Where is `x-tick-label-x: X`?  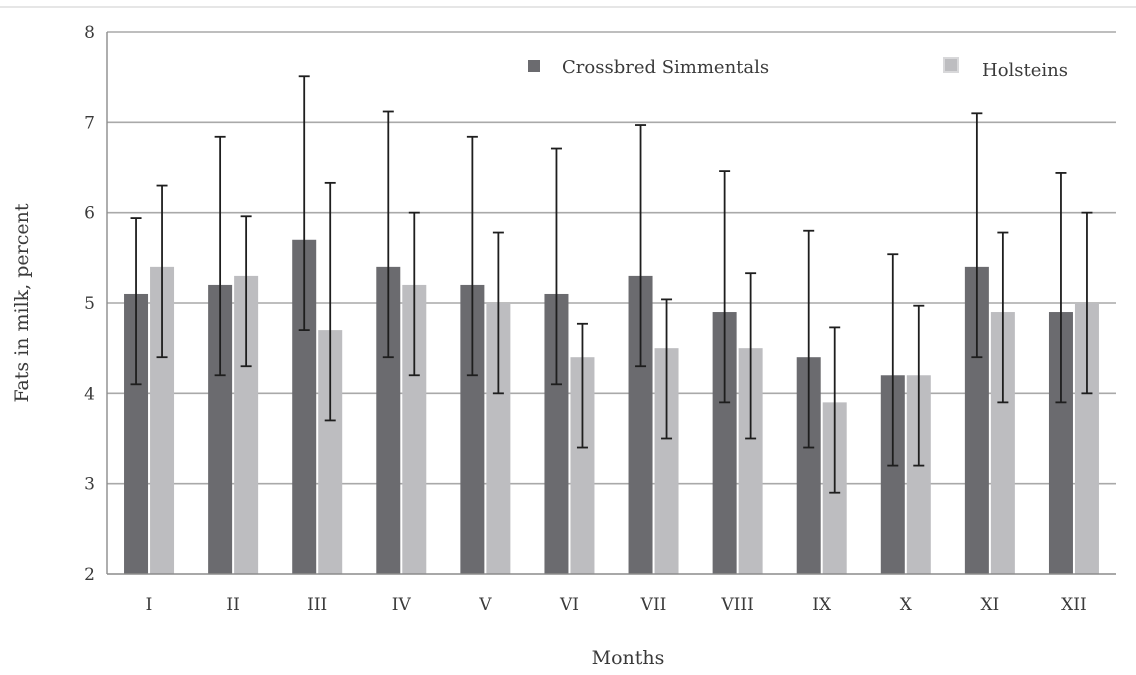 x-tick-label-x: X is located at coordinates (906, 605).